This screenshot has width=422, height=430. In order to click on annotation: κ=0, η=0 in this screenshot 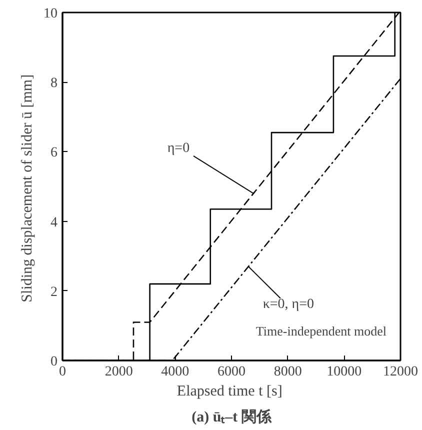, I will do `click(288, 304)`.